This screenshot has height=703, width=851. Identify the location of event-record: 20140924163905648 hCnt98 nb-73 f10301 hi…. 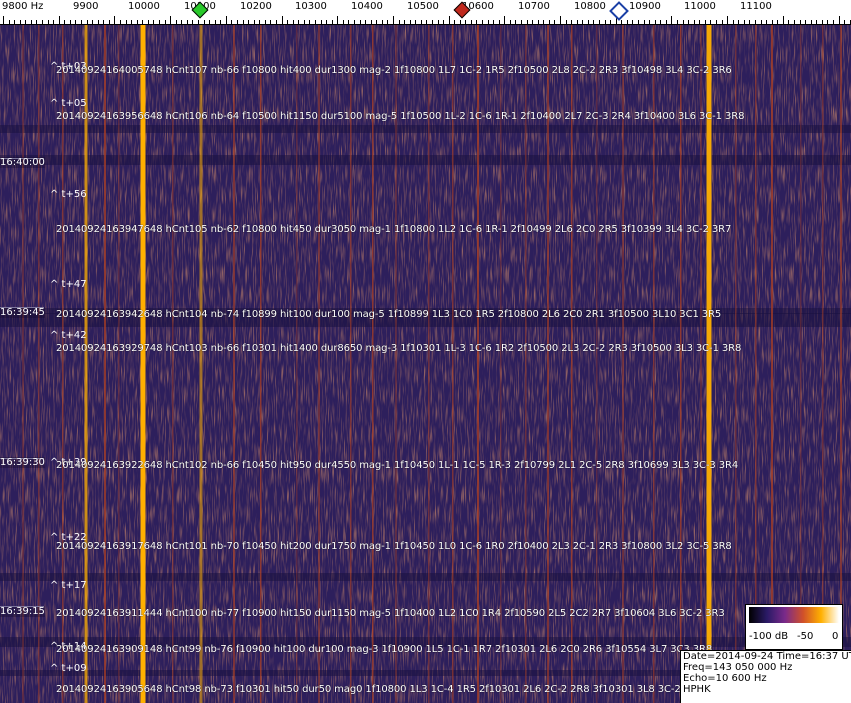
(380, 689).